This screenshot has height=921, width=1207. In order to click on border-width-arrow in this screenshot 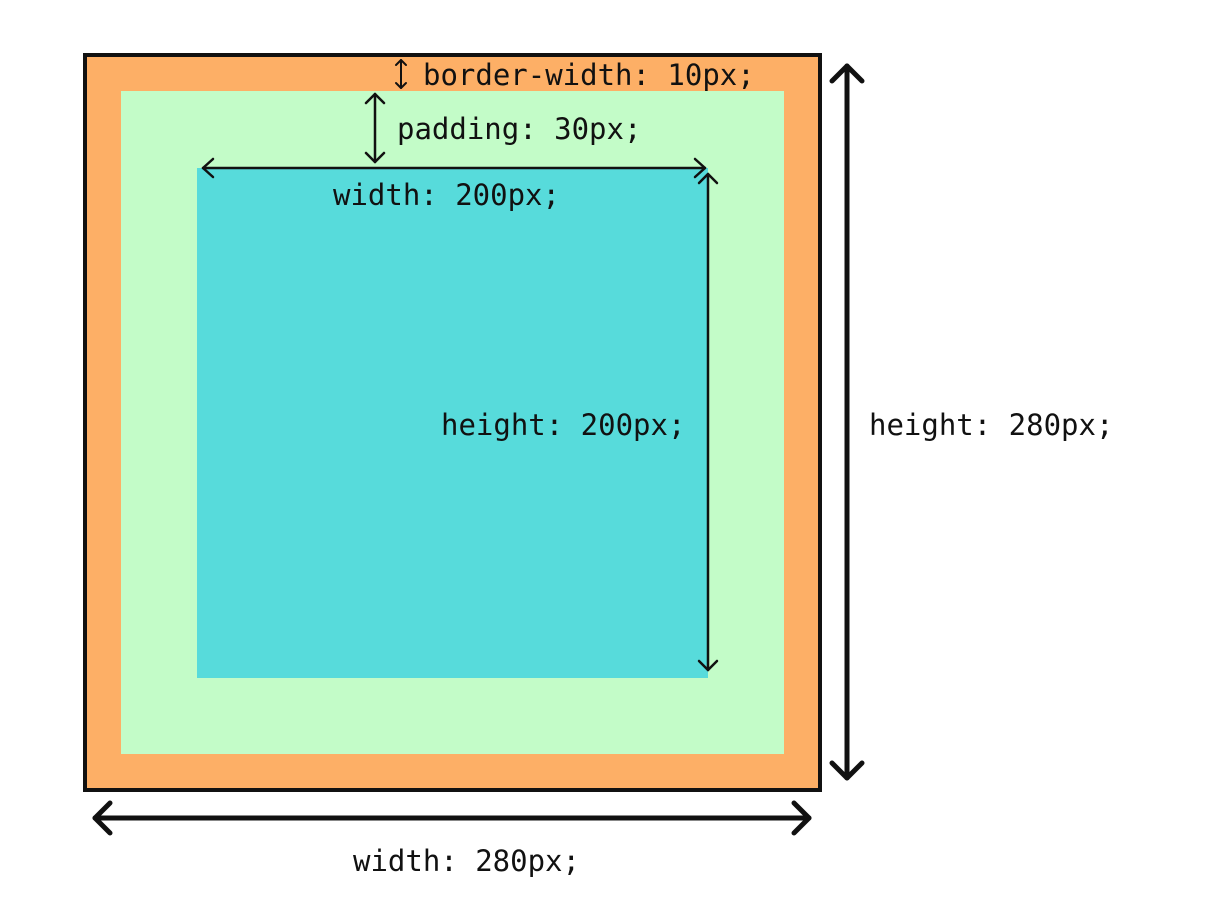, I will do `click(401, 74)`.